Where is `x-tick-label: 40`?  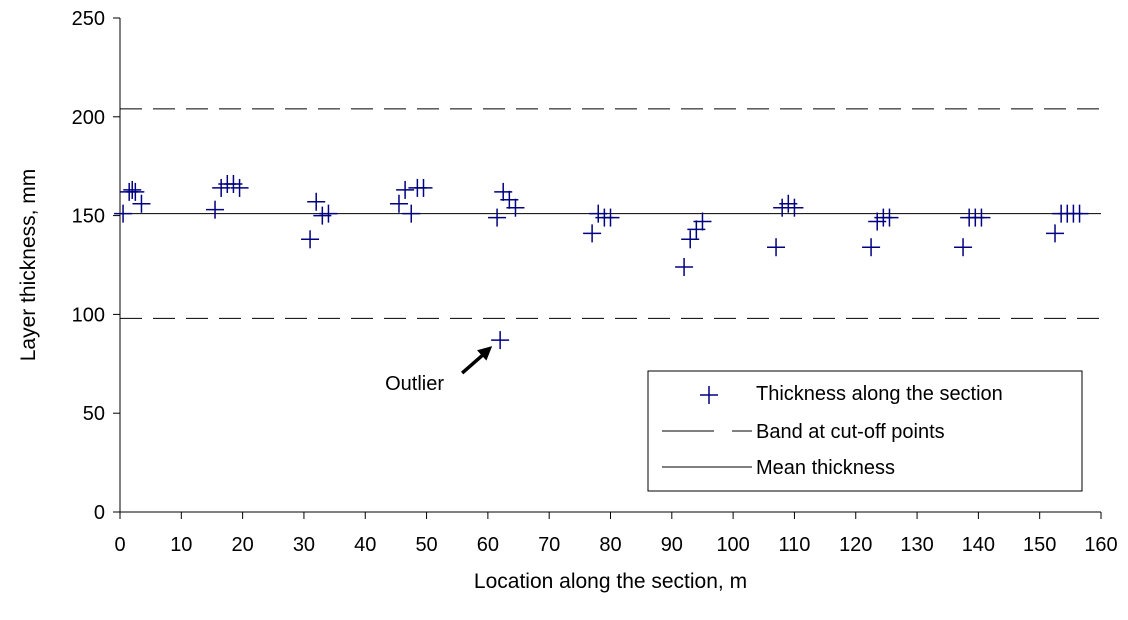 x-tick-label: 40 is located at coordinates (365, 545).